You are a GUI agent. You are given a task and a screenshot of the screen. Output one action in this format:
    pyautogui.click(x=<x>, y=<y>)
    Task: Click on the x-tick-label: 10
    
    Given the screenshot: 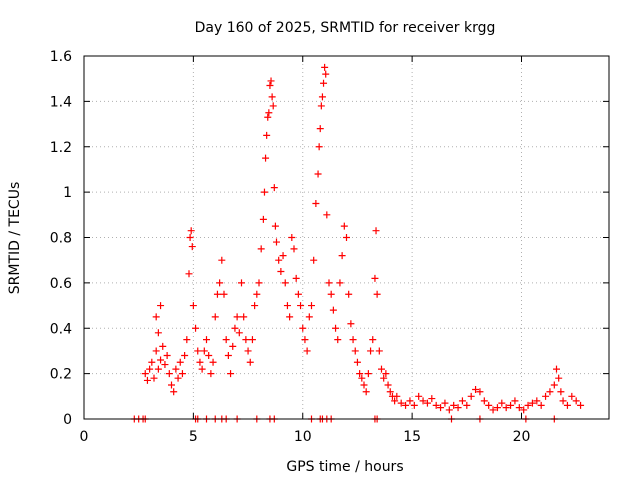 What is the action you would take?
    pyautogui.click(x=303, y=437)
    